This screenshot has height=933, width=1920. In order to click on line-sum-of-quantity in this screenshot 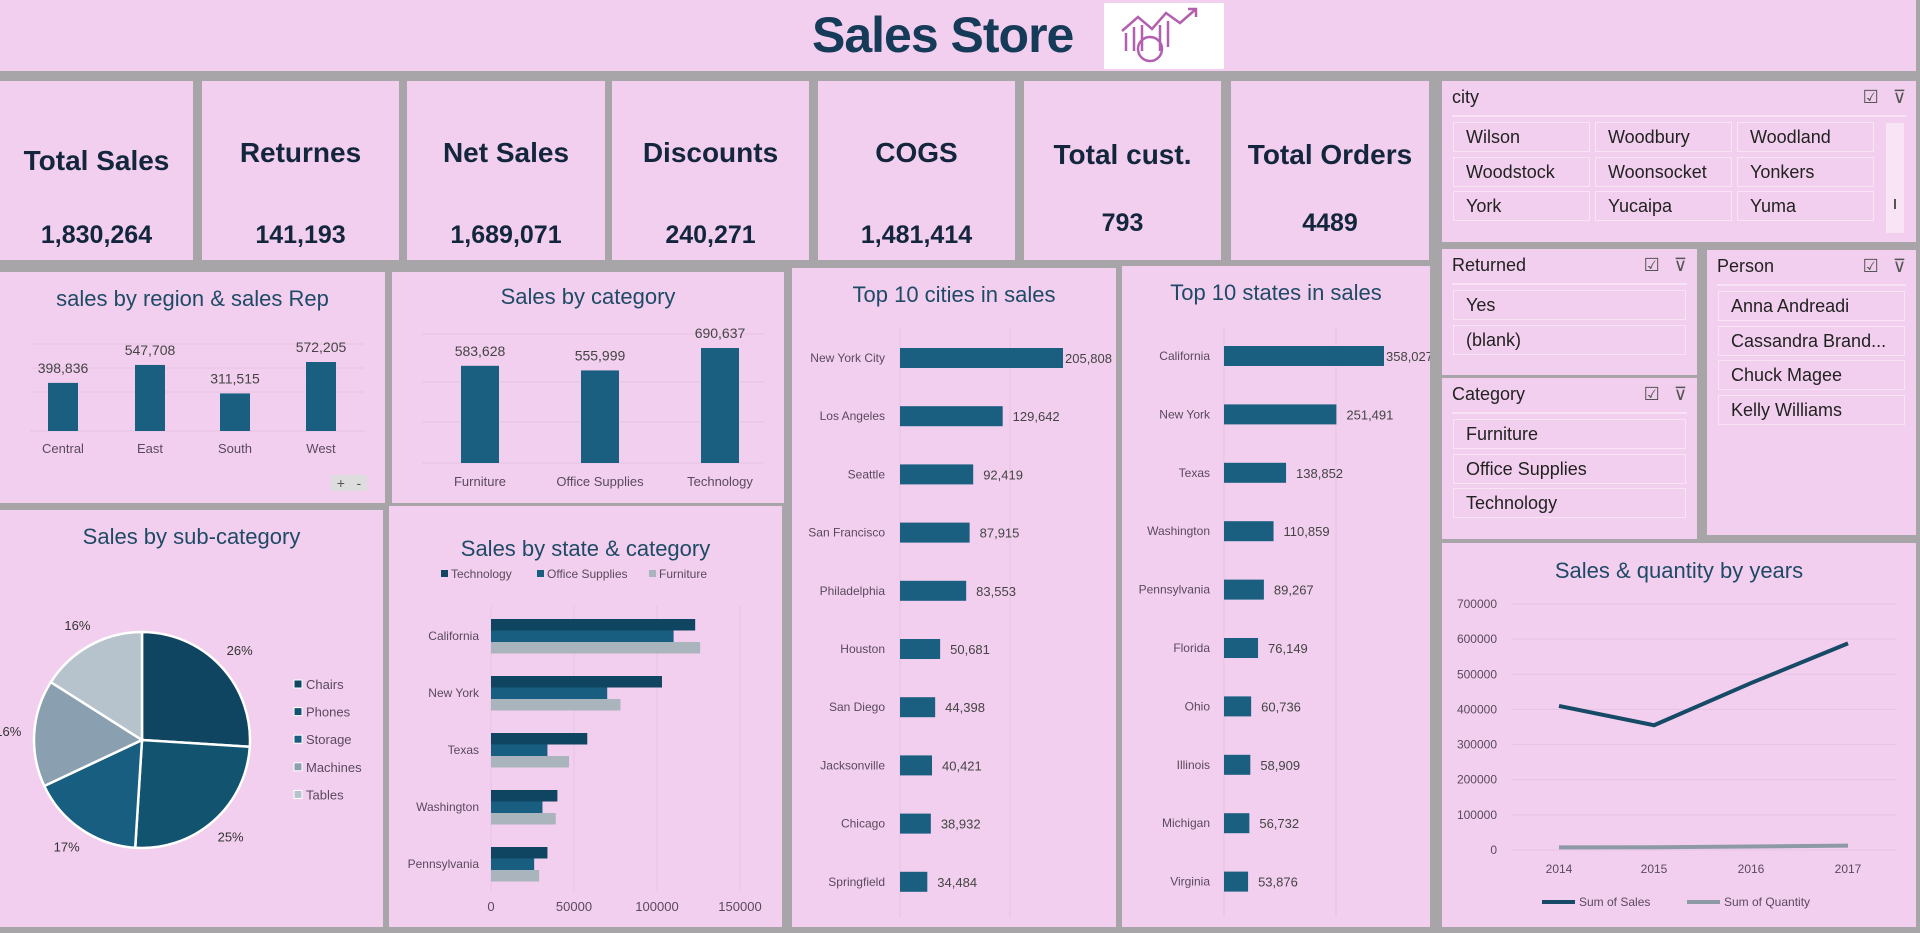, I will do `click(1703, 846)`.